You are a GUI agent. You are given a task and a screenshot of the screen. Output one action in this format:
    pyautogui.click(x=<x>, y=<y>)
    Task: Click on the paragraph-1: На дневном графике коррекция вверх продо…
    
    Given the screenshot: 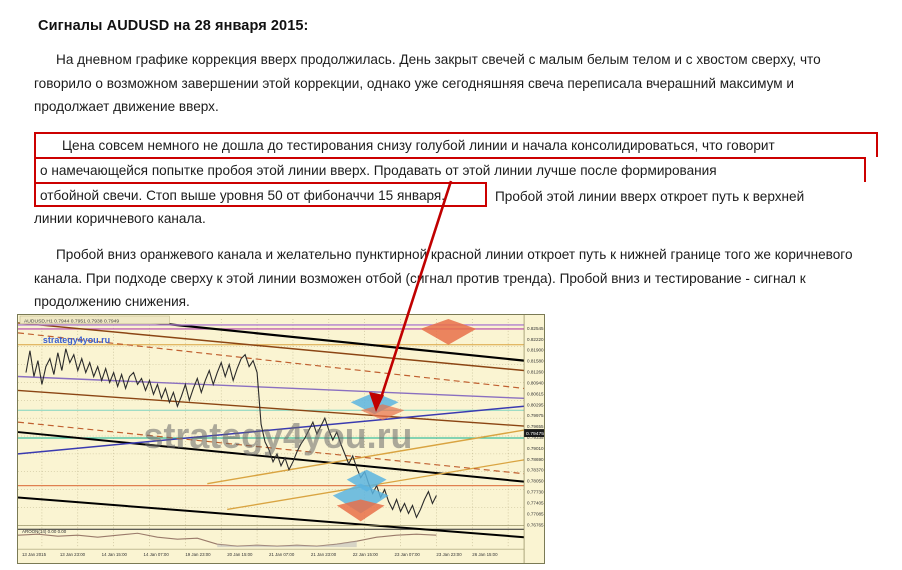 What is the action you would take?
    pyautogui.click(x=427, y=83)
    